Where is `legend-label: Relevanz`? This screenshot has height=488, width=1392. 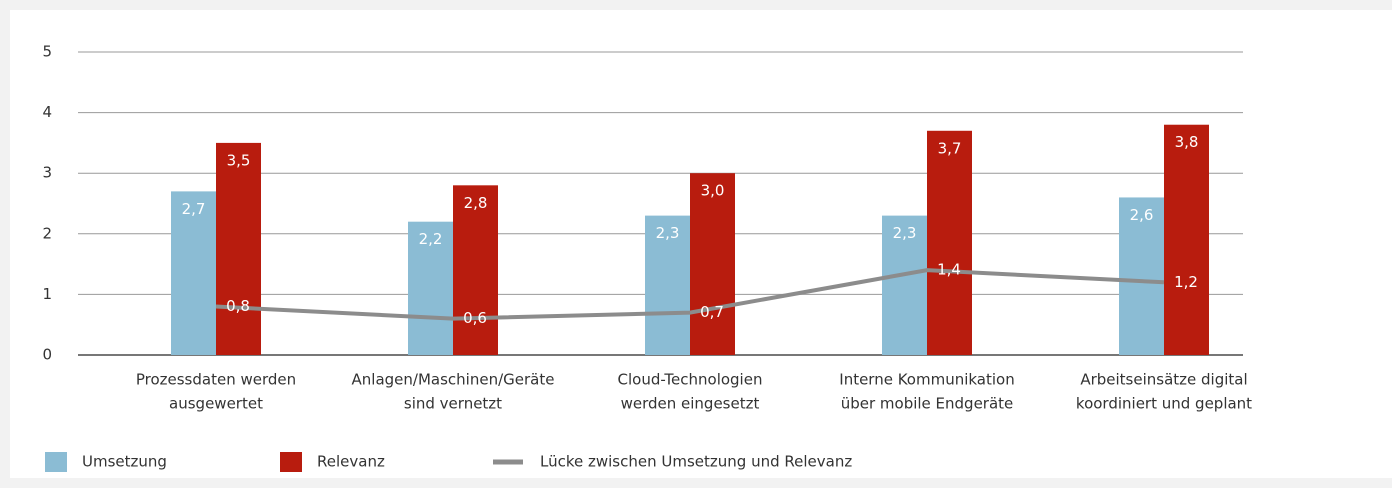 legend-label: Relevanz is located at coordinates (351, 462).